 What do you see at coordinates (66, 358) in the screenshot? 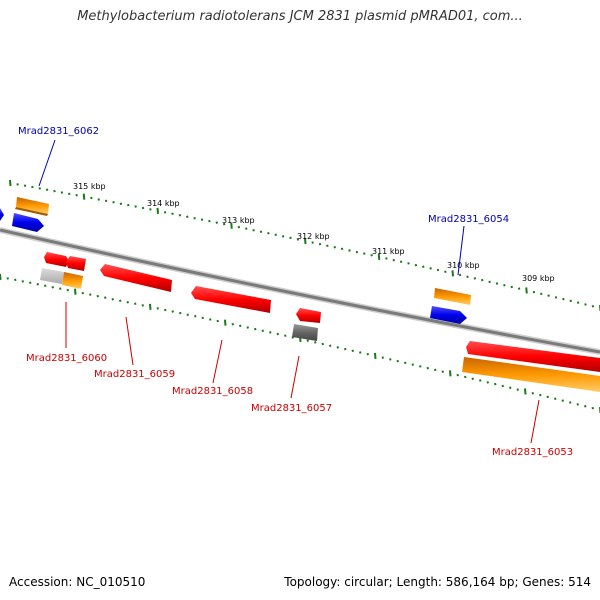
I see `gene-label-6060: Mrad2831_6060` at bounding box center [66, 358].